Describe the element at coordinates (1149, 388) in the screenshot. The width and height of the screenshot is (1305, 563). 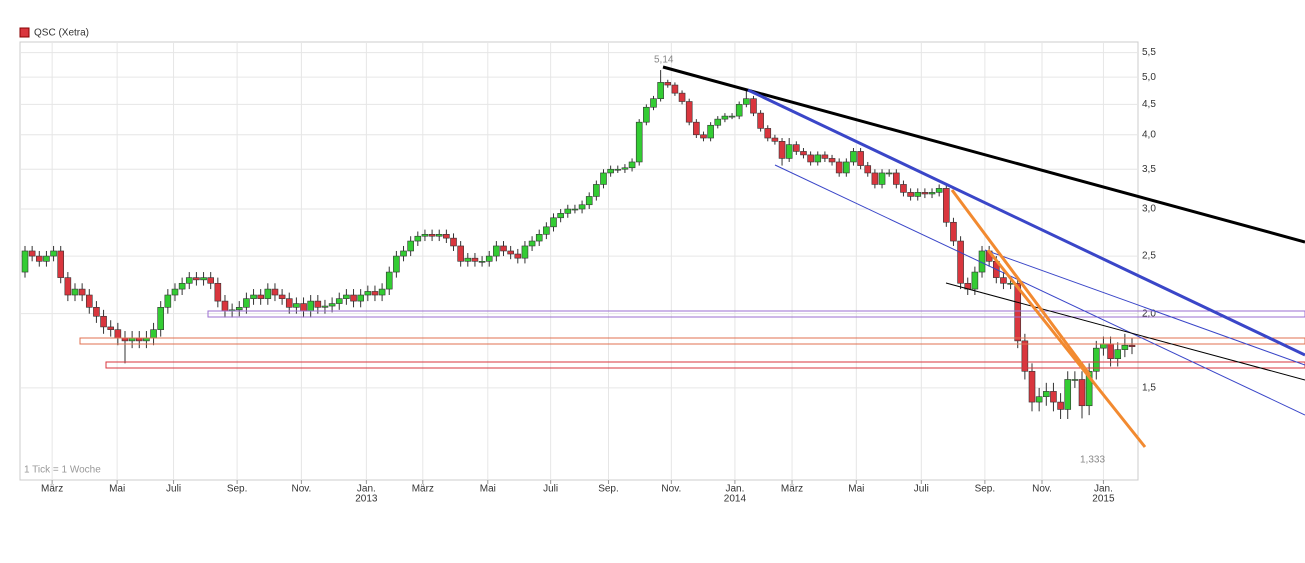
I see `y-tick-label: 1,5` at that location.